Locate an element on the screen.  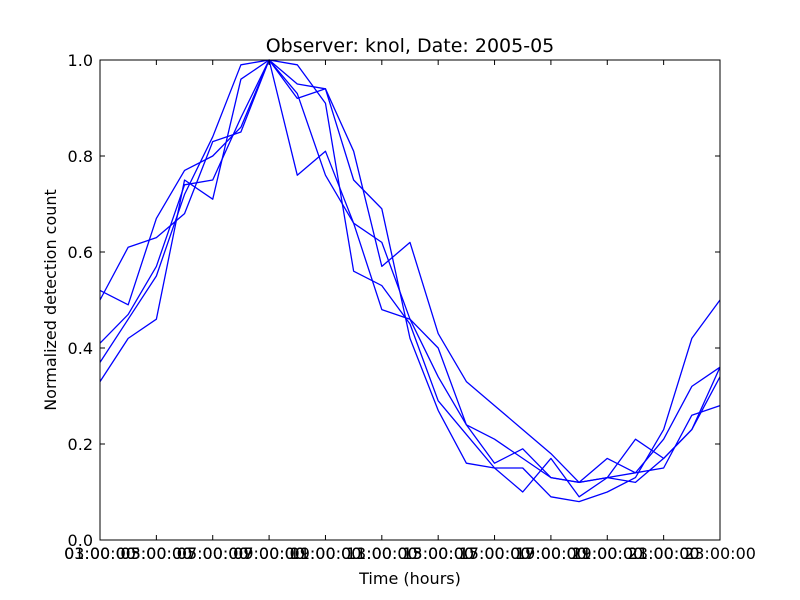
y-tick-label: 0.8 is located at coordinates (80, 156).